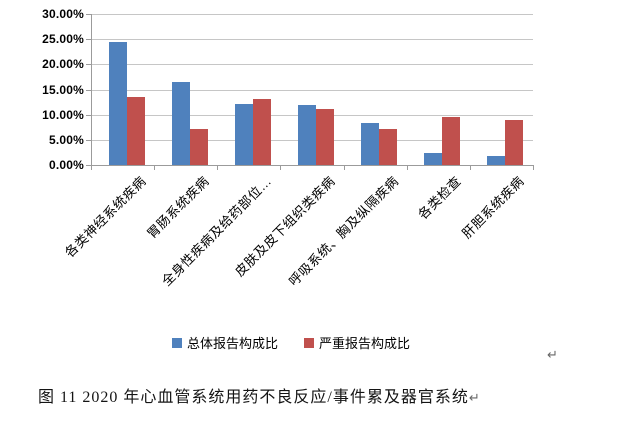 The width and height of the screenshot is (626, 443). I want to click on y-tick-label: 20.00%, so click(63, 64).